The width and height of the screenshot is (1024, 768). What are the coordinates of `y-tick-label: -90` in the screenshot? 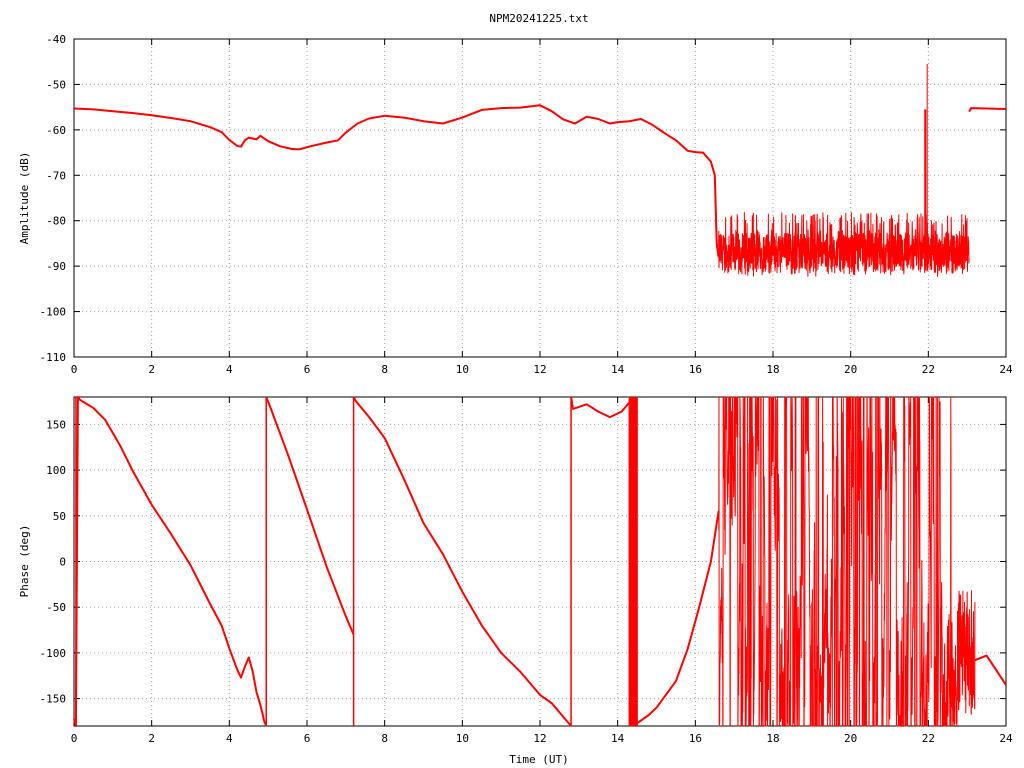 It's located at (56, 266).